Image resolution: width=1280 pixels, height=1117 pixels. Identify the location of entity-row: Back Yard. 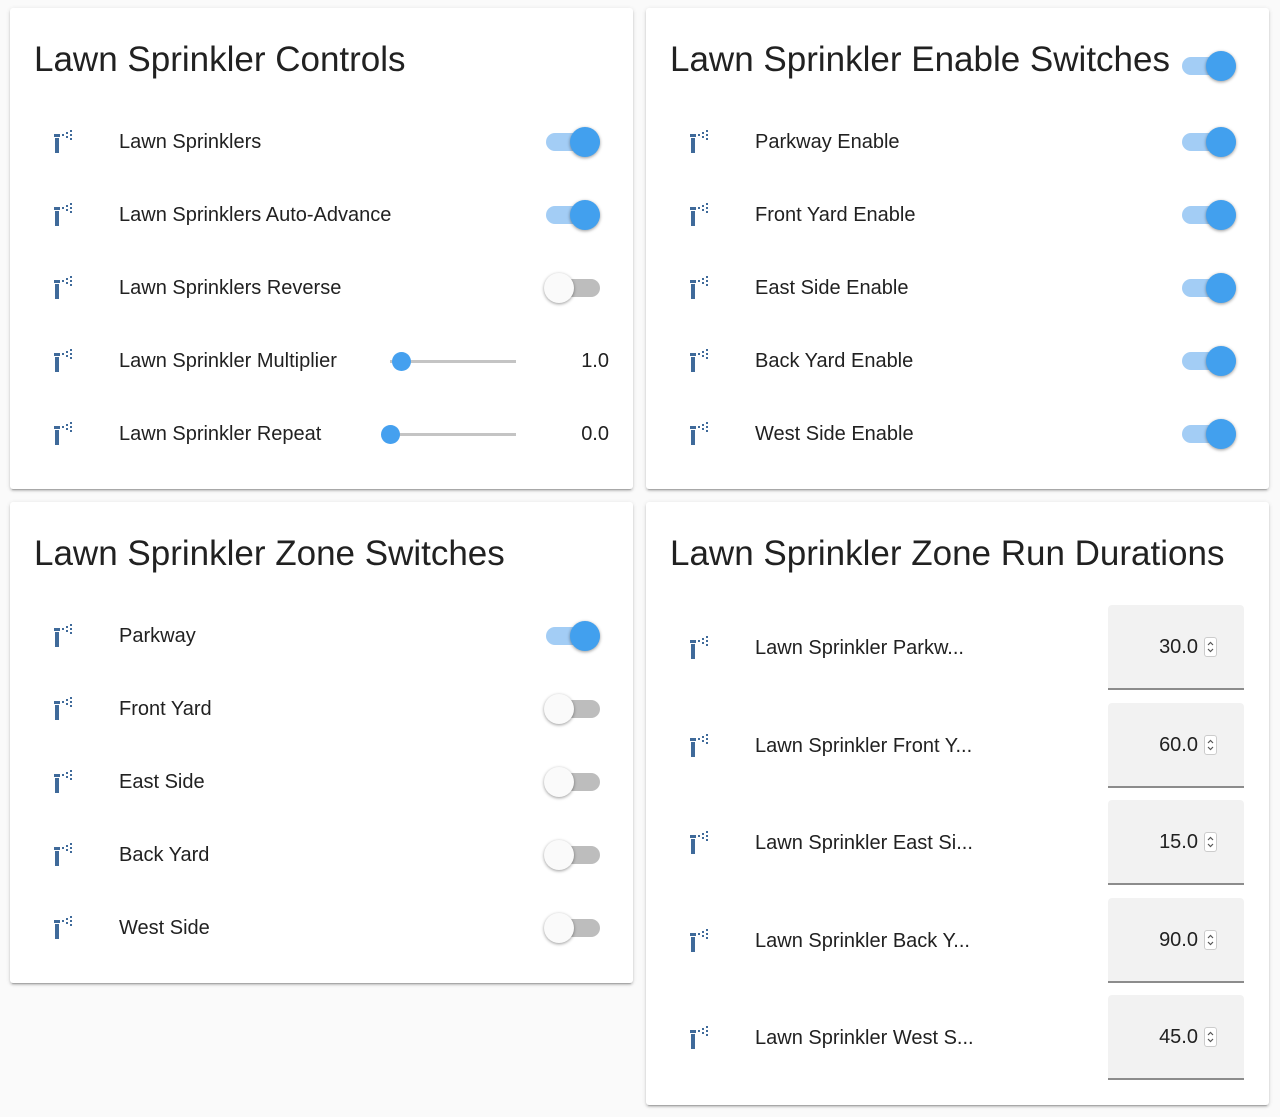
(321, 855).